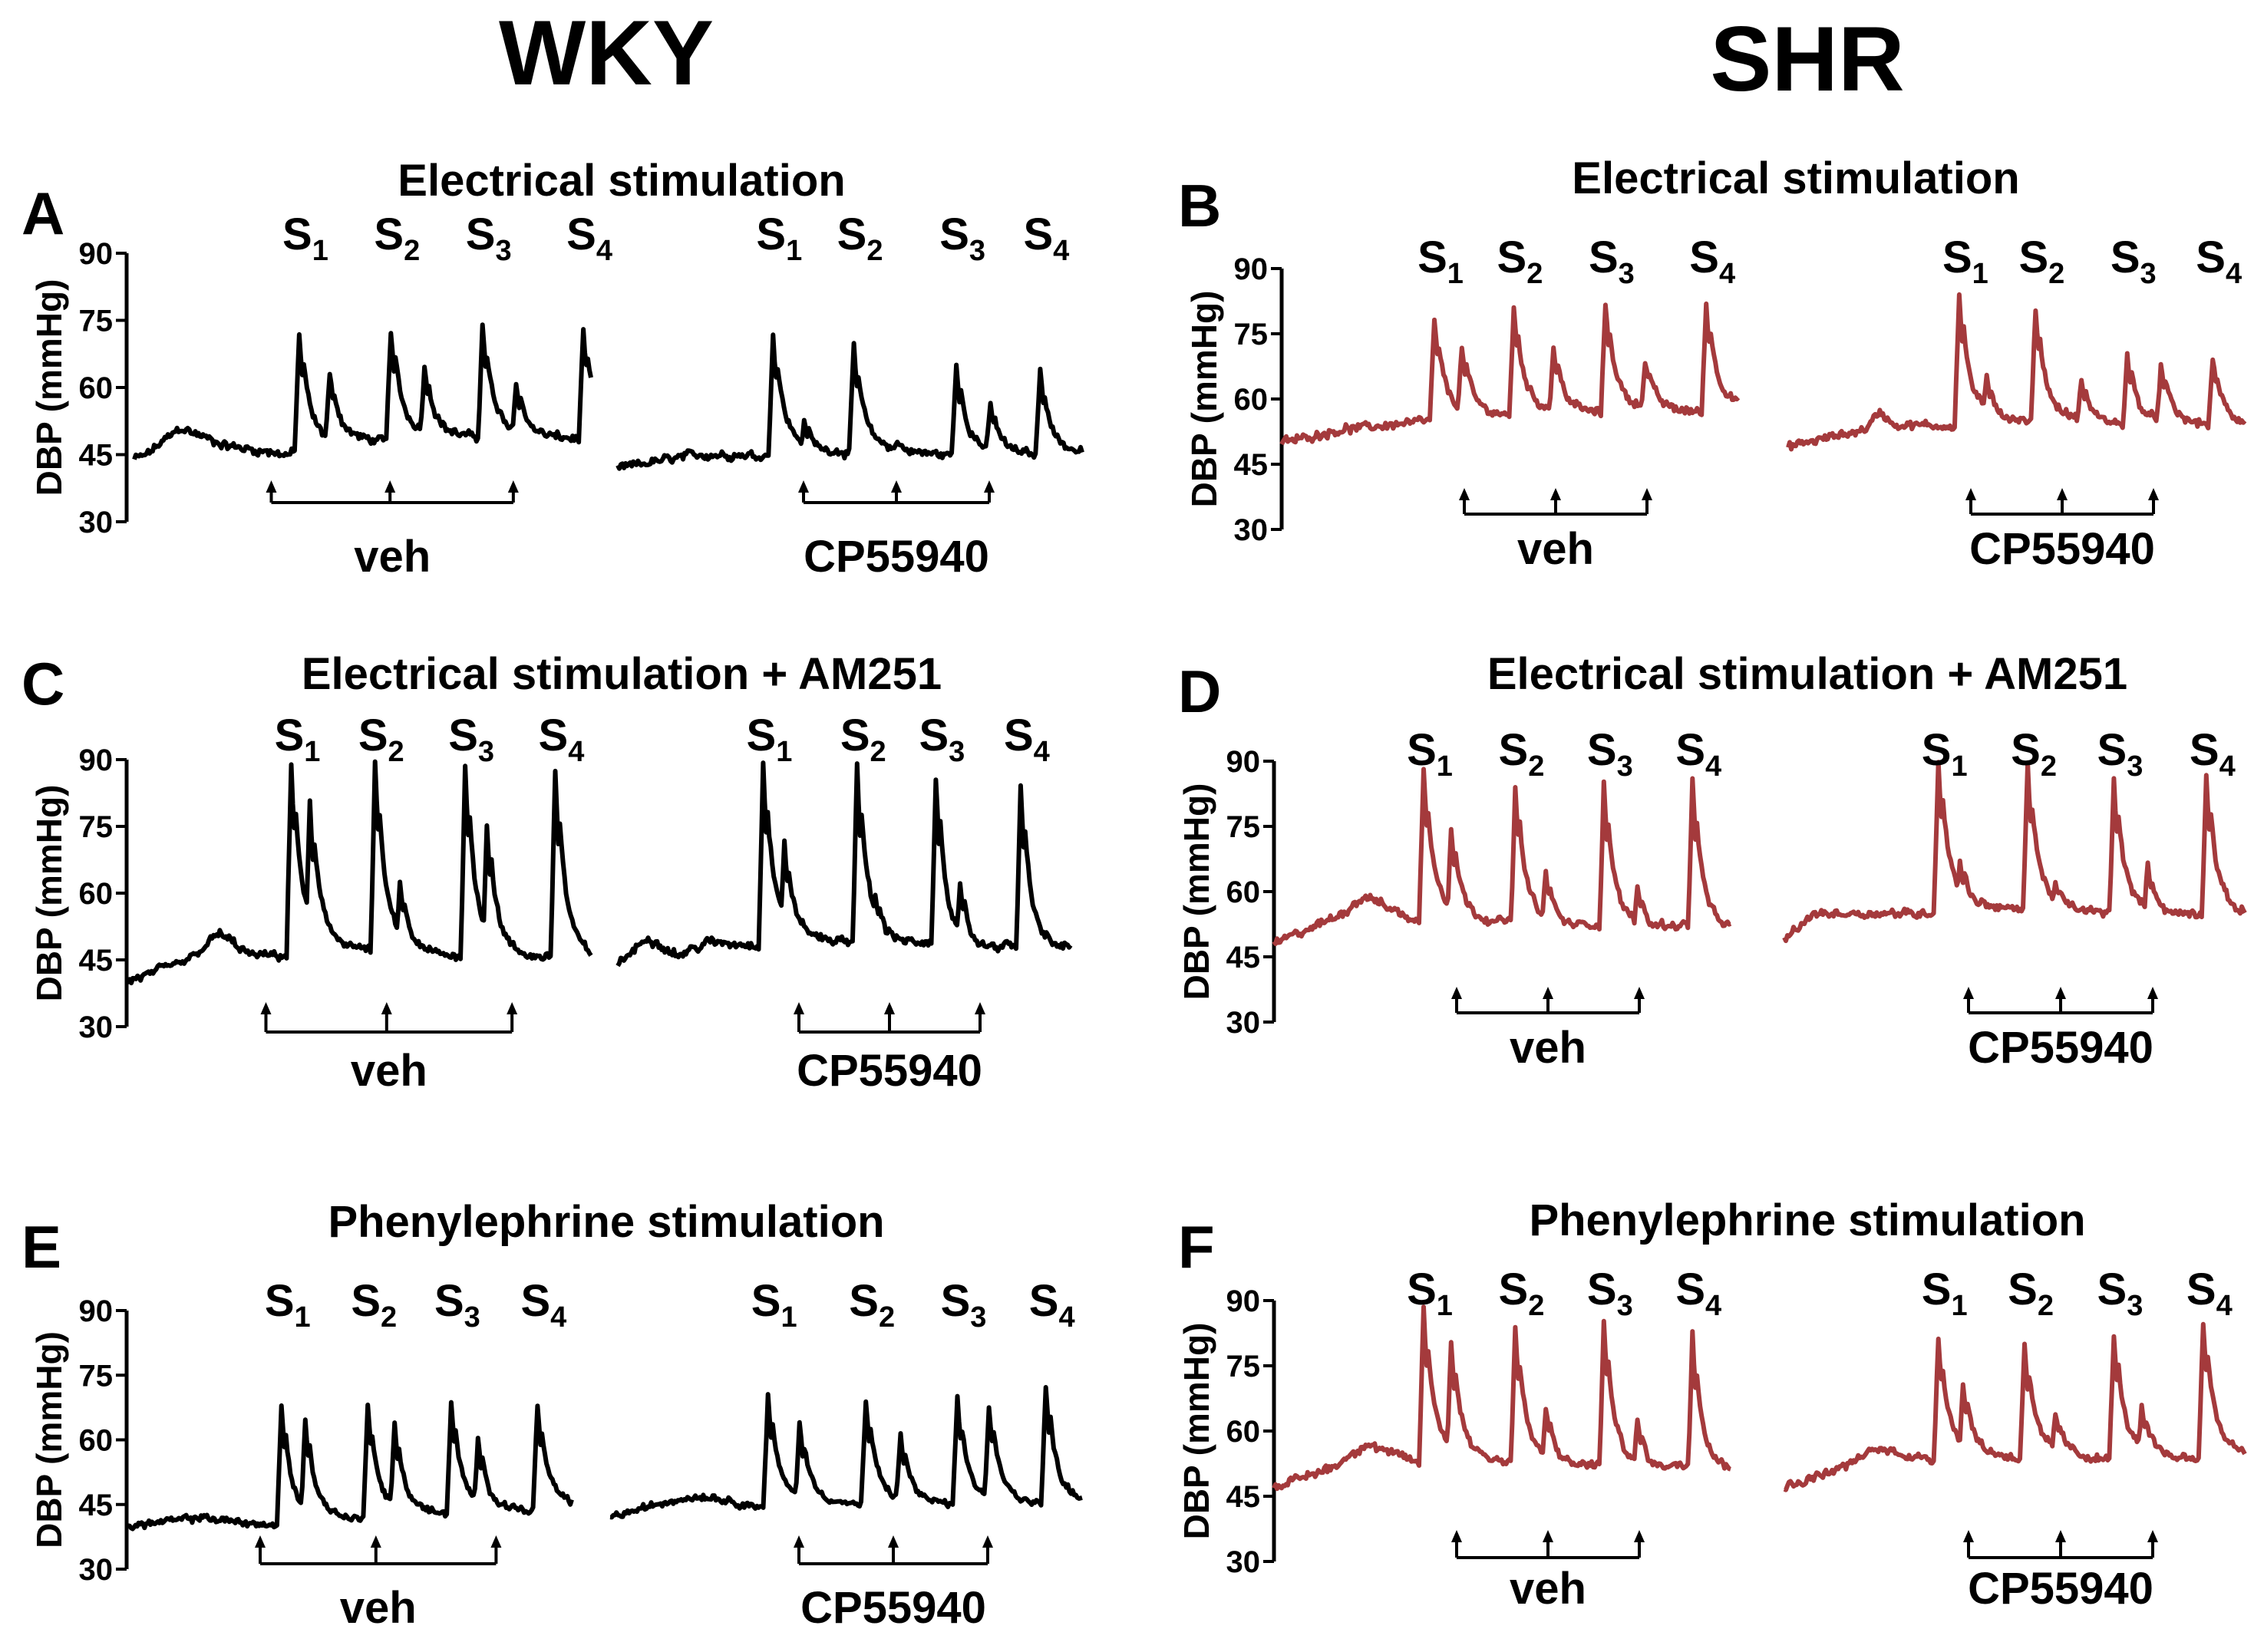 The image size is (2264, 1652). What do you see at coordinates (42, 683) in the screenshot?
I see `panel-letter: C` at bounding box center [42, 683].